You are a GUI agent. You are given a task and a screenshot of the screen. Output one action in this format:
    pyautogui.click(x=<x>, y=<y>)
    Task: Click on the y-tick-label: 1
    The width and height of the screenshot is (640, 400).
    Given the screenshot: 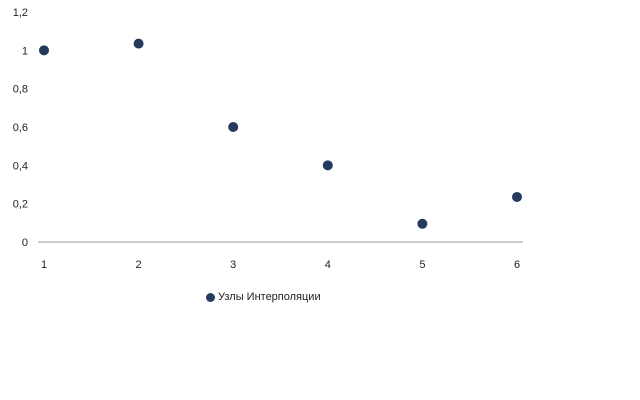 What is the action you would take?
    pyautogui.click(x=25, y=51)
    